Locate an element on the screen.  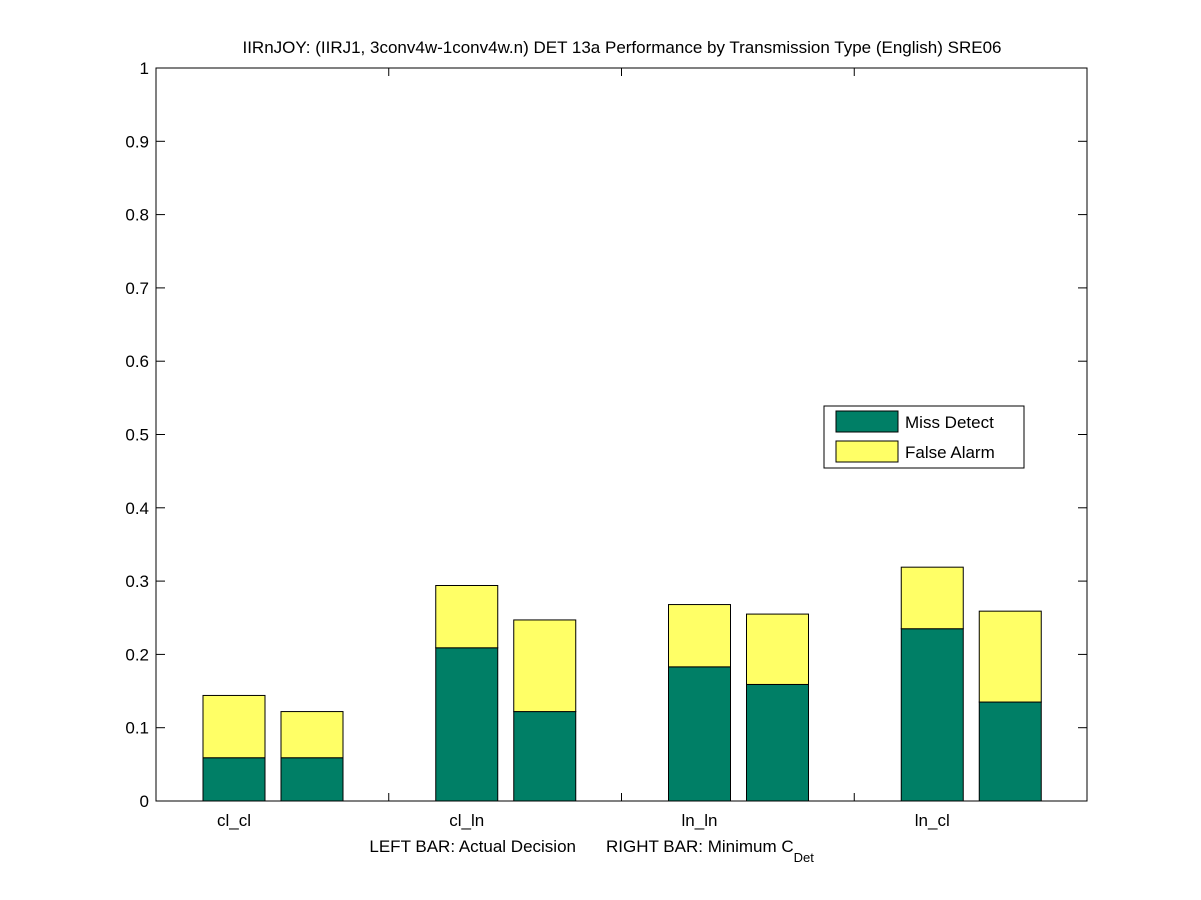
y-tick-label: 0.6 is located at coordinates (137, 361).